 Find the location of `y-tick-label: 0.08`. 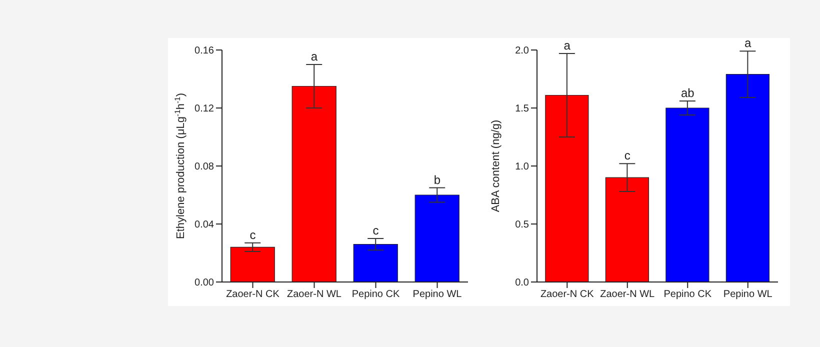

y-tick-label: 0.08 is located at coordinates (204, 167).